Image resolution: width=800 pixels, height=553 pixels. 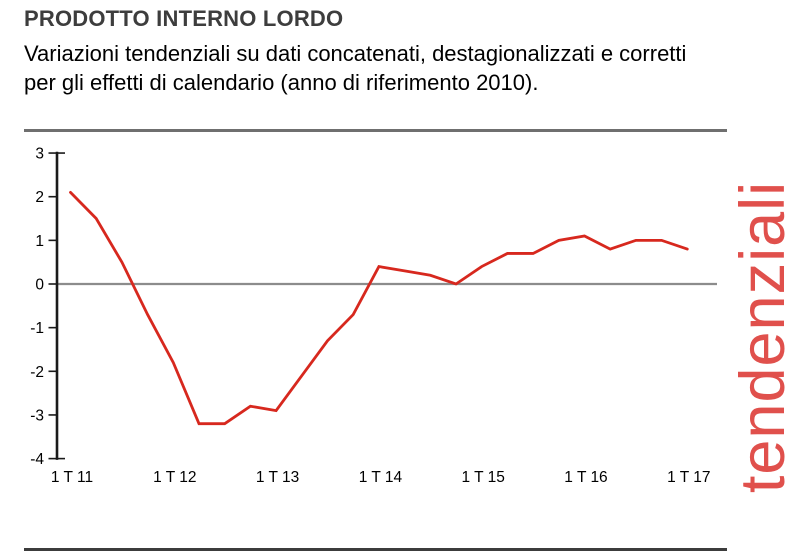 What do you see at coordinates (39, 285) in the screenshot?
I see `y-axis-tick-label: 0` at bounding box center [39, 285].